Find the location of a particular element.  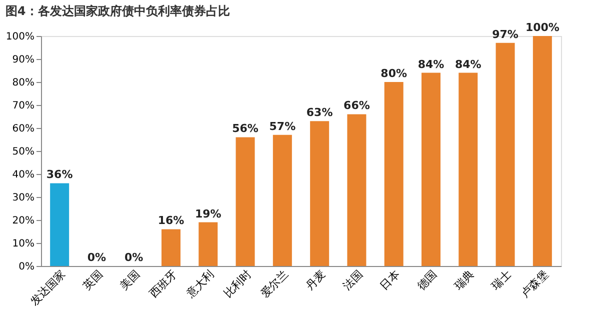

x-tick-label: 瑞典 is located at coordinates (464, 280).